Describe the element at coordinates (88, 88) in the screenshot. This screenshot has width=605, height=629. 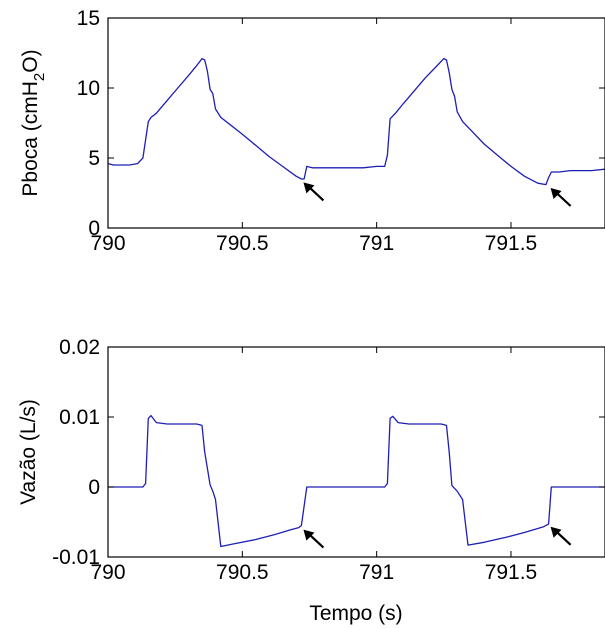
I see `pressure-ytick-label: 10` at that location.